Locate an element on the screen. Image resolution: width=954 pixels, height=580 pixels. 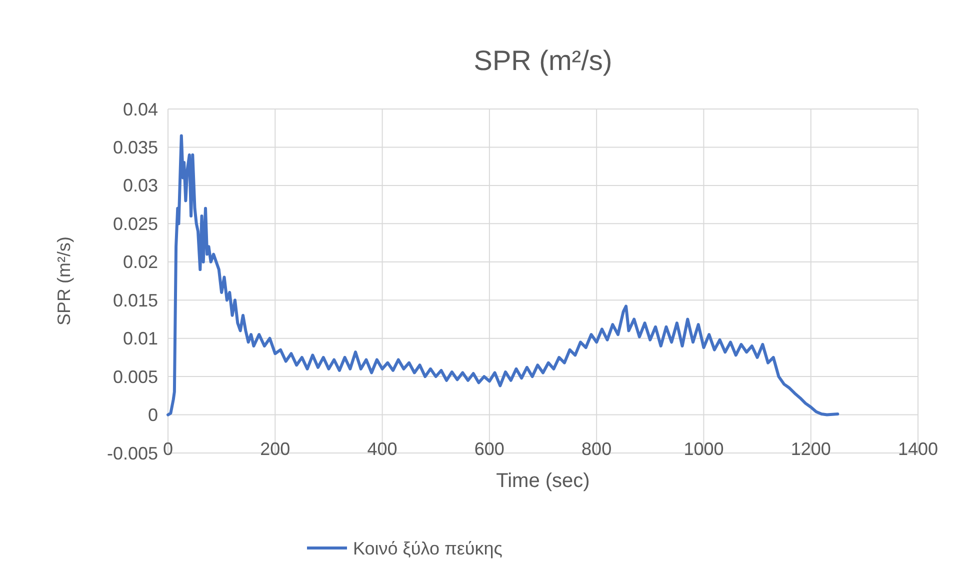
y-tick-label: 0.03 is located at coordinates (140, 186).